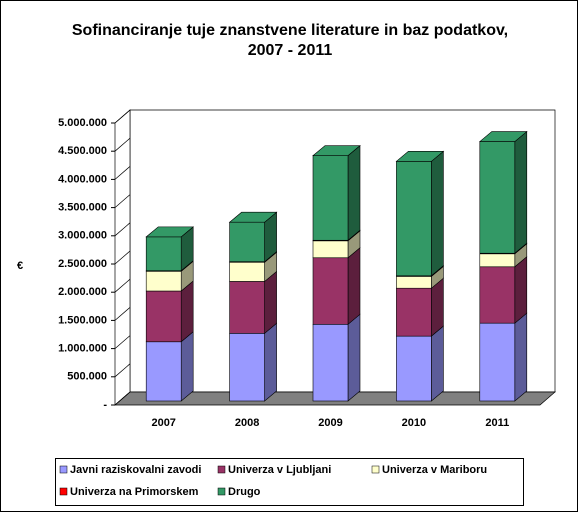 The image size is (579, 513). Describe the element at coordinates (330, 423) in the screenshot. I see `x-tick-label: 2009` at that location.